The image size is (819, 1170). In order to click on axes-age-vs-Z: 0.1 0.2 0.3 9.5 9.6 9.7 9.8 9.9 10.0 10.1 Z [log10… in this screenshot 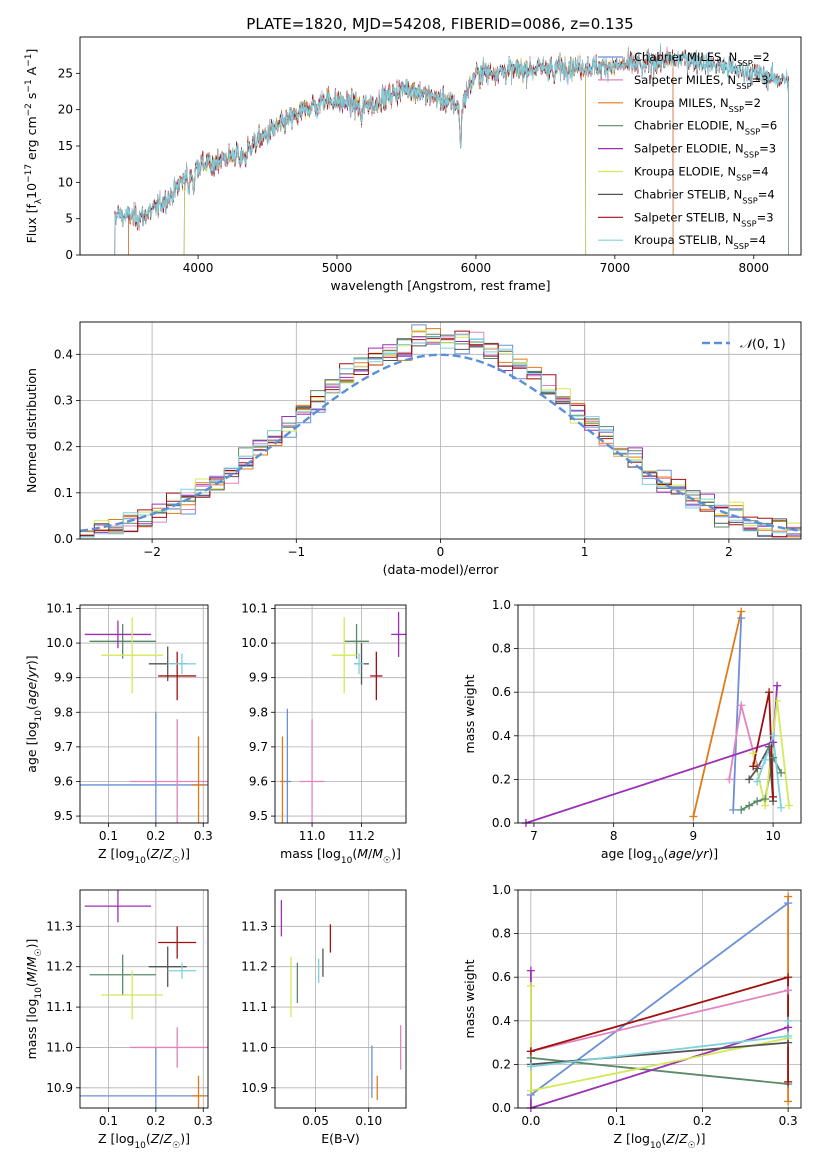, I will do `click(118, 733)`.